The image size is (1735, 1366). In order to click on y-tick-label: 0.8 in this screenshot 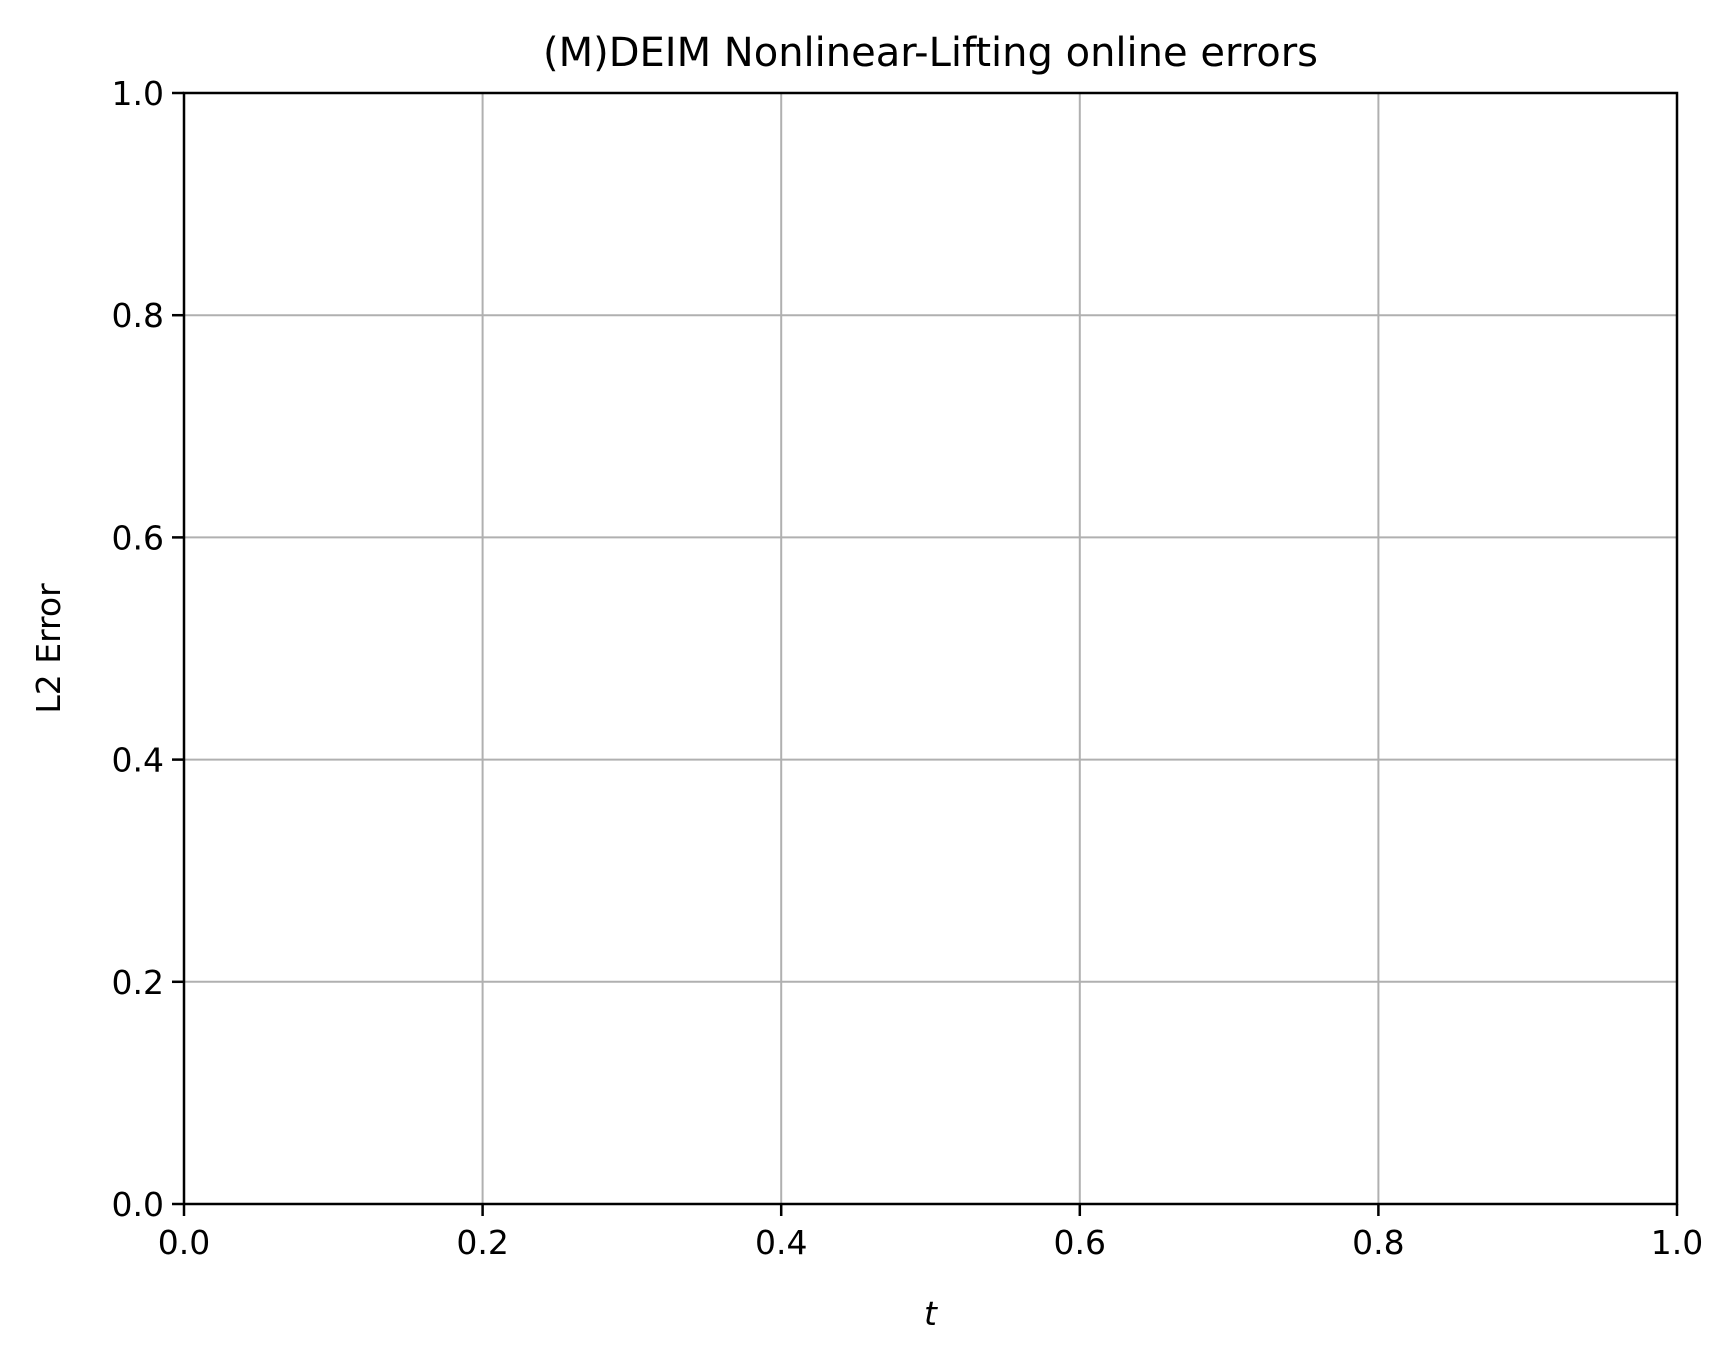, I will do `click(138, 315)`.